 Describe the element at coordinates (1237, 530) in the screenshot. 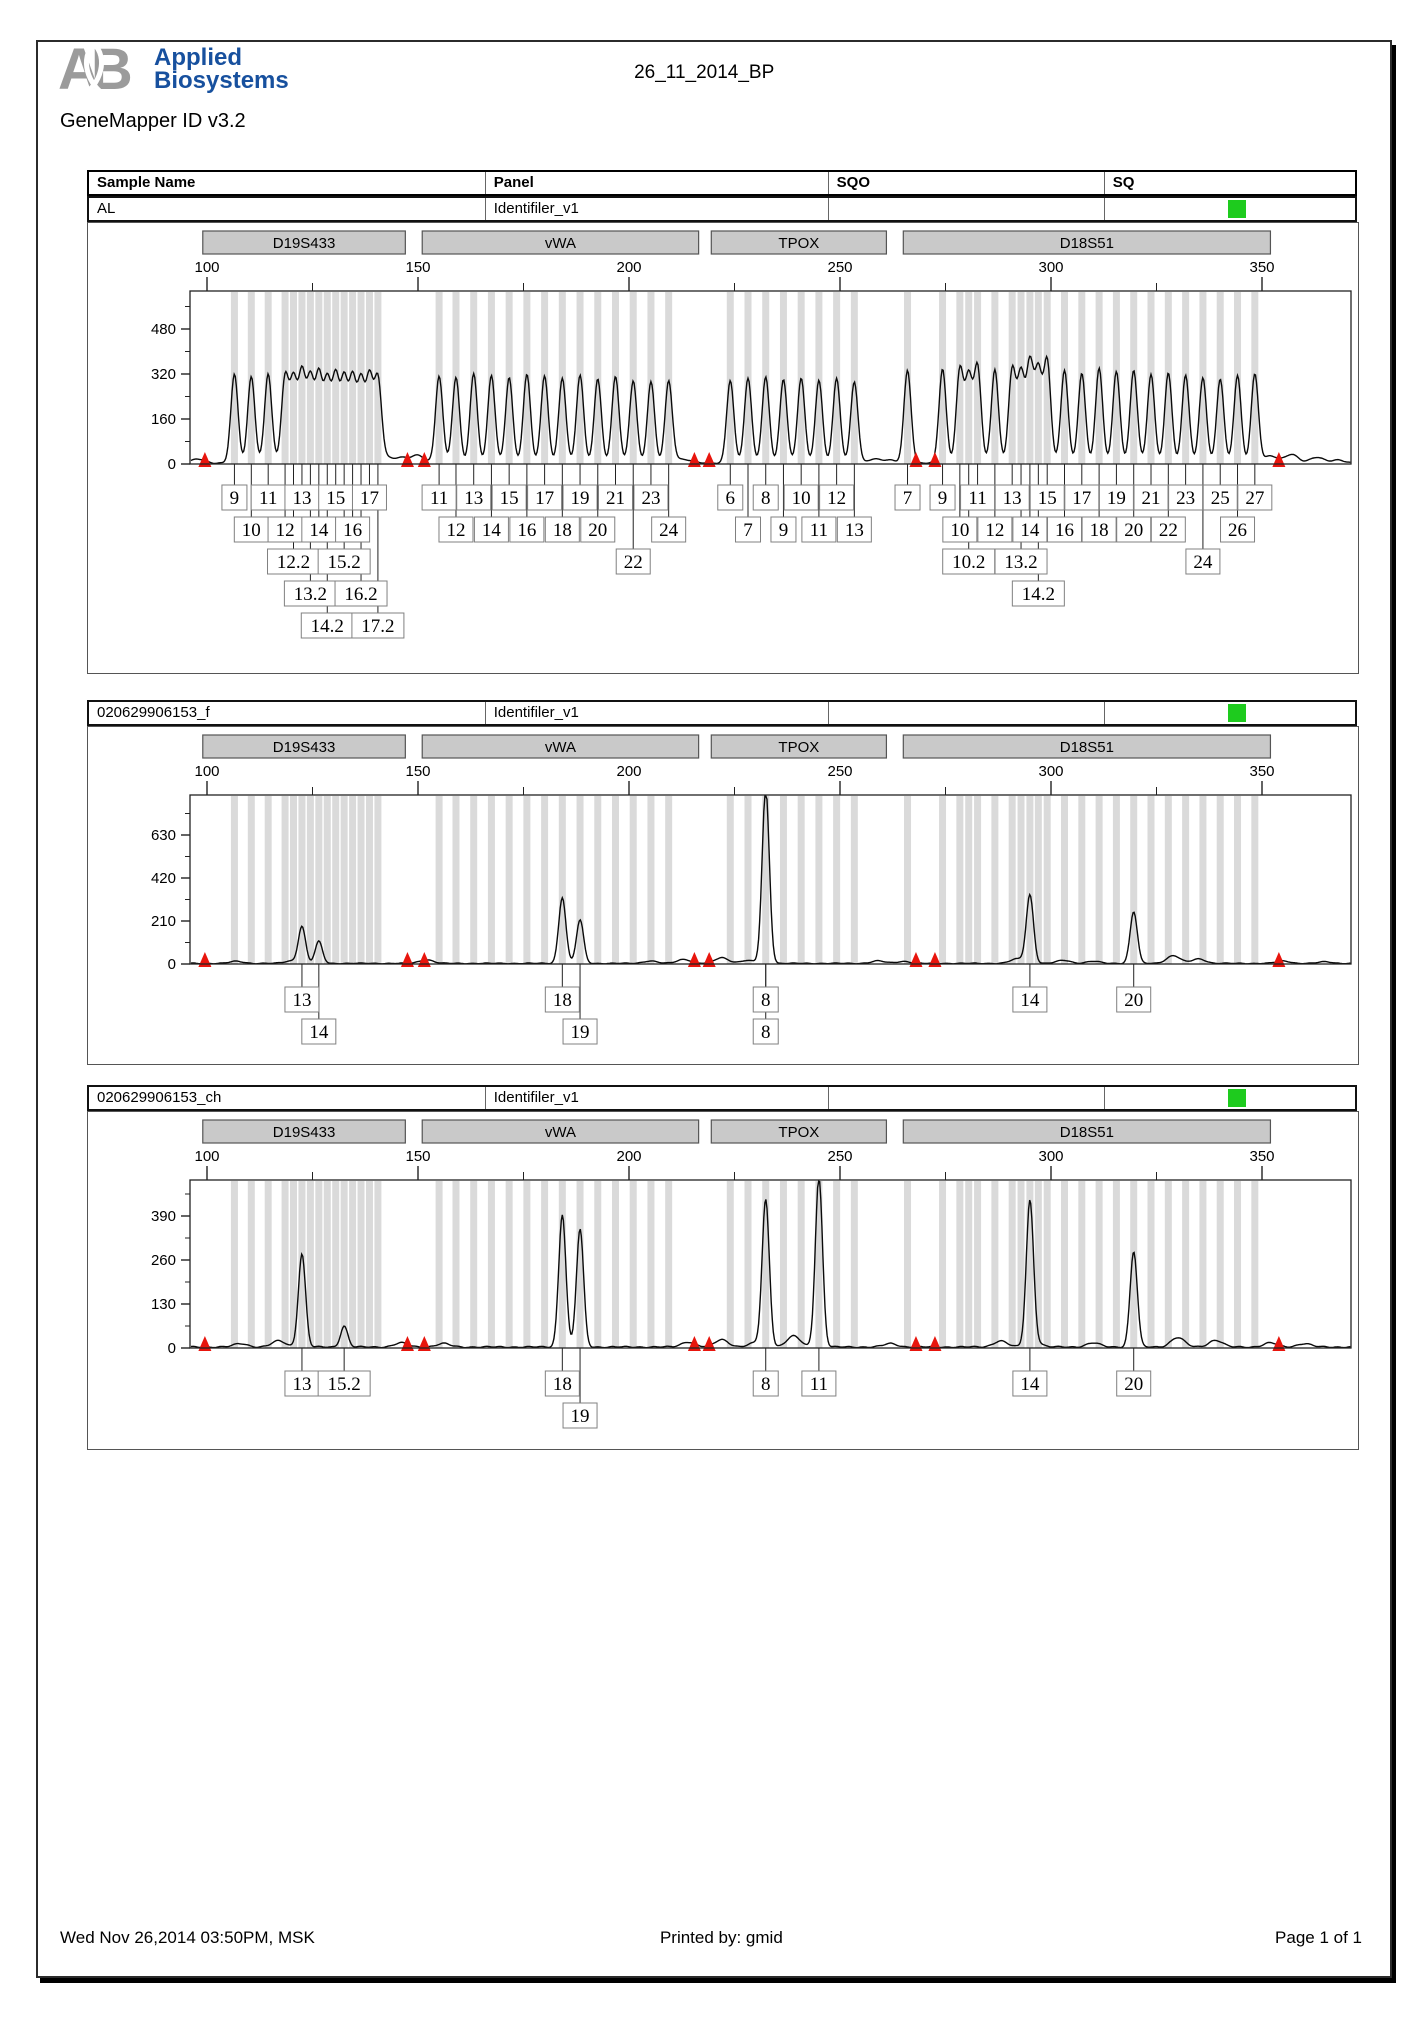

I see `allele-label-text: 26` at that location.